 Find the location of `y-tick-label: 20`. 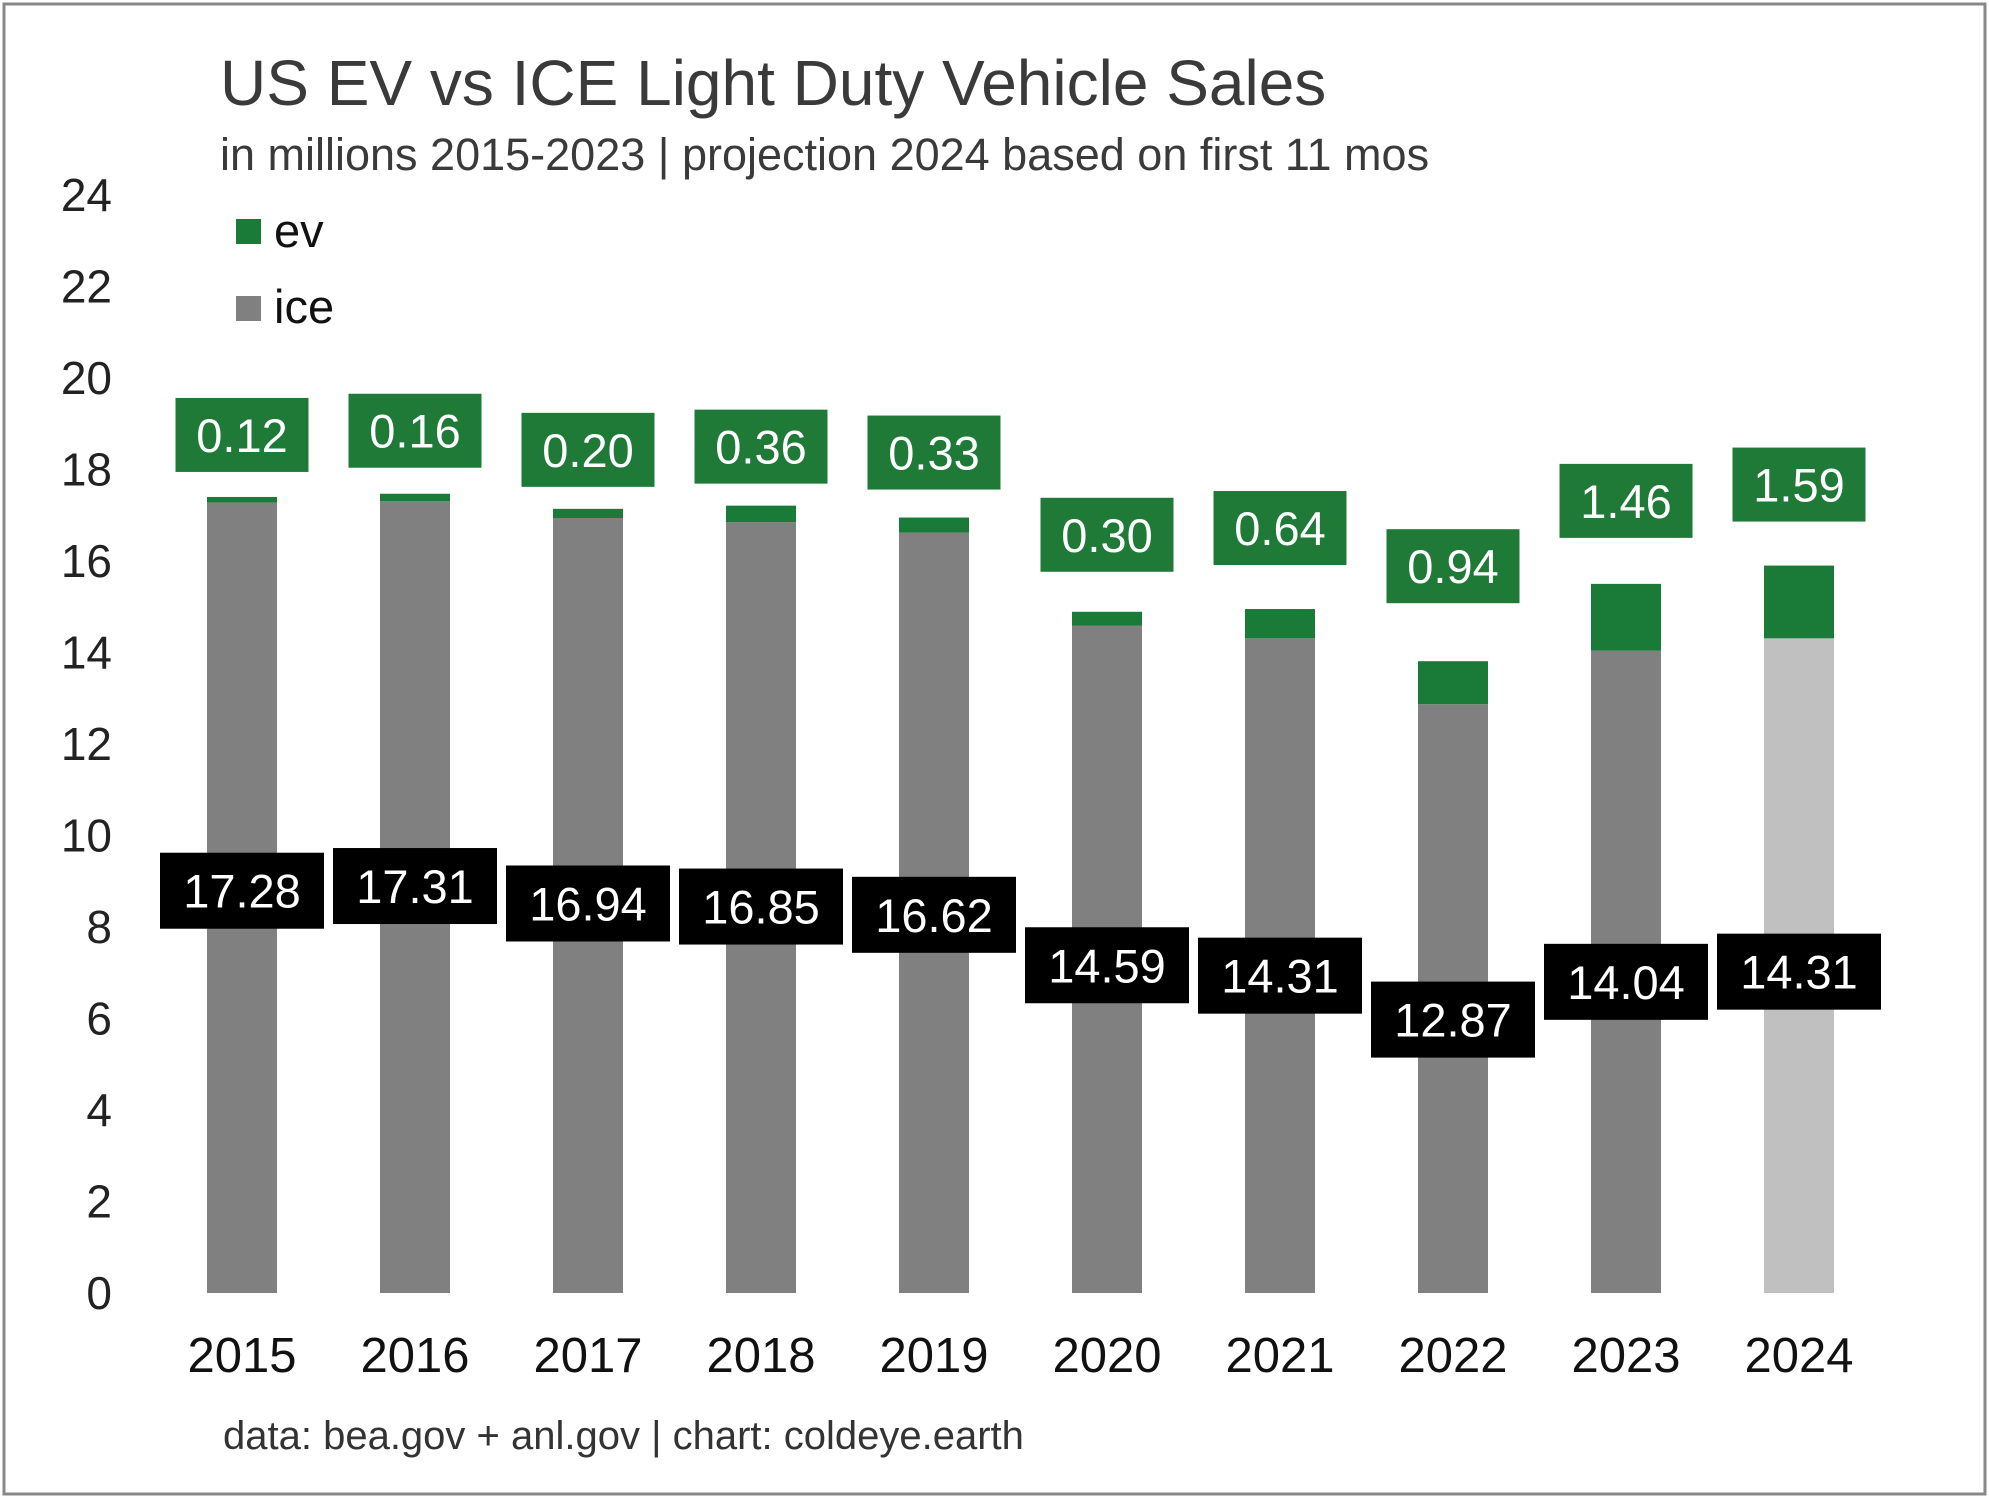

y-tick-label: 20 is located at coordinates (86, 378).